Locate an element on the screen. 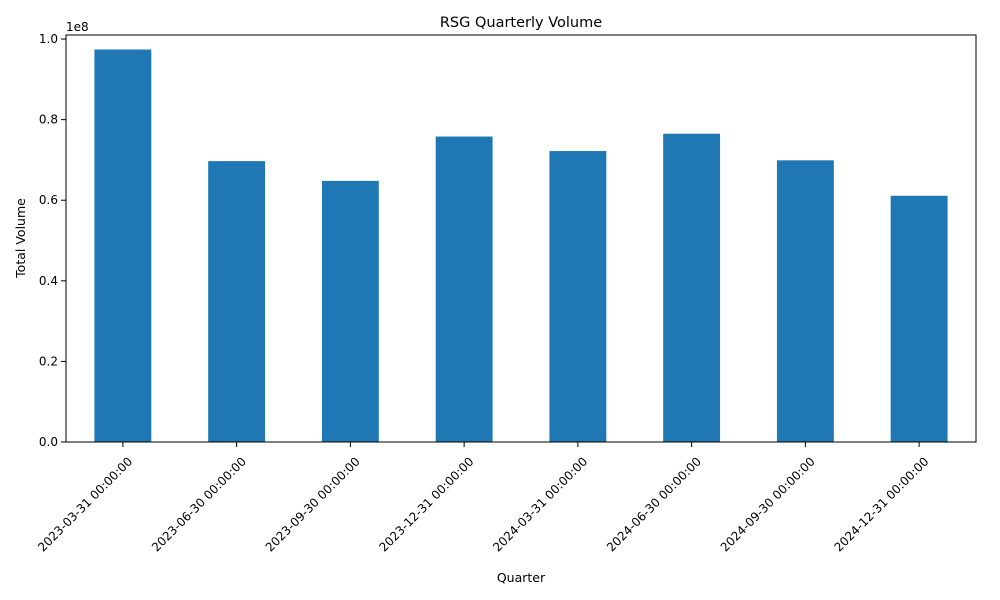 The width and height of the screenshot is (1000, 600). y-tick-label-2: 0.4 is located at coordinates (48, 281).